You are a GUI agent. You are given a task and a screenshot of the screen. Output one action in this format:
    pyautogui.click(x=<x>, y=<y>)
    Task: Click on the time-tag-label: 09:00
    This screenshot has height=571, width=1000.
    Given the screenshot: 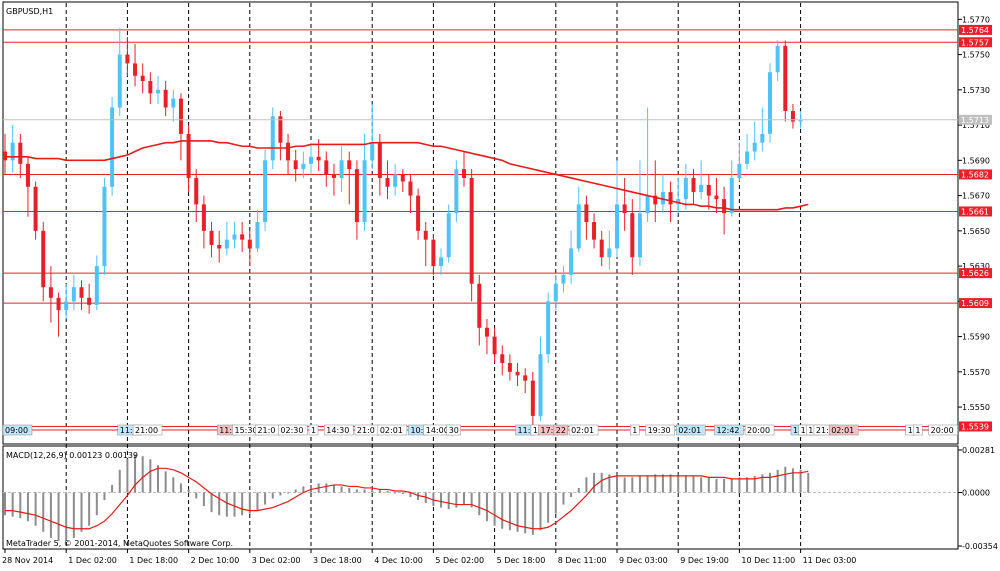 What is the action you would take?
    pyautogui.click(x=16, y=430)
    